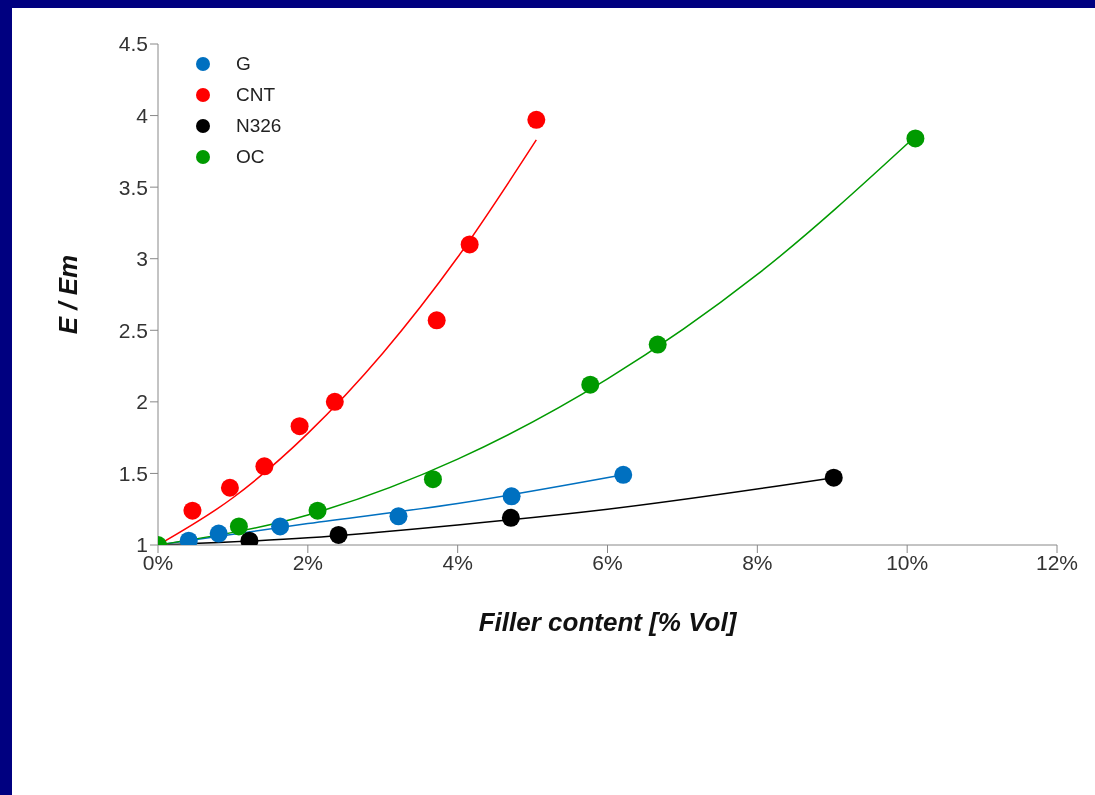 This screenshot has height=795, width=1095. I want to click on y-tick-label: 4, so click(142, 116).